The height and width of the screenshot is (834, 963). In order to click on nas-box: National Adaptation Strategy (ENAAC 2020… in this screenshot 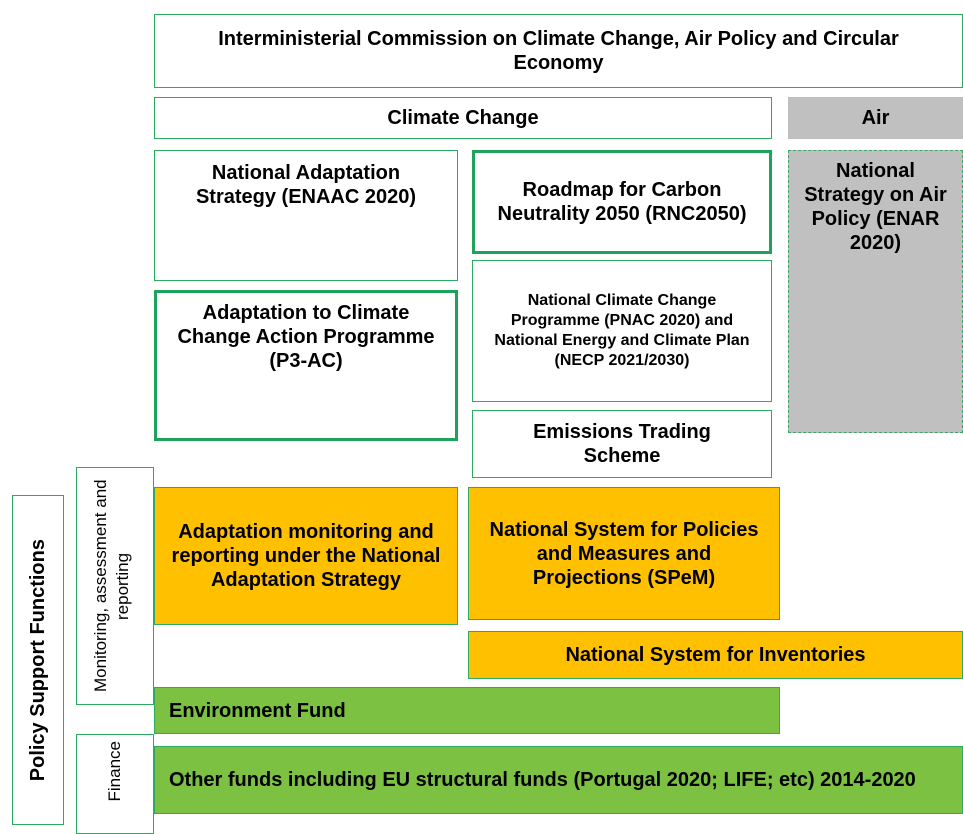, I will do `click(306, 215)`.